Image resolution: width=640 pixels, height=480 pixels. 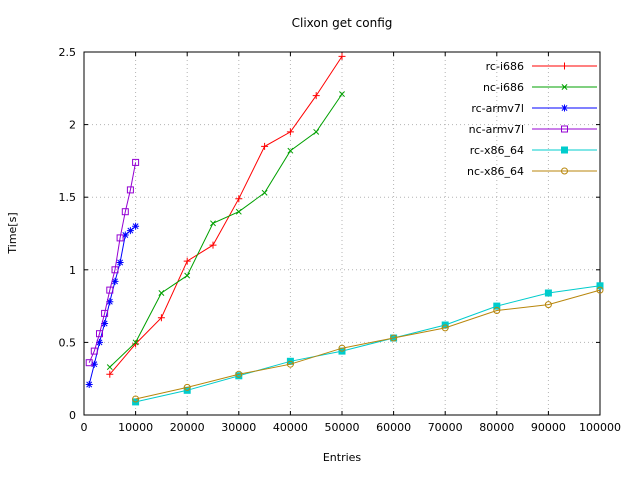 What do you see at coordinates (72, 415) in the screenshot?
I see `y-tick-label: 0` at bounding box center [72, 415].